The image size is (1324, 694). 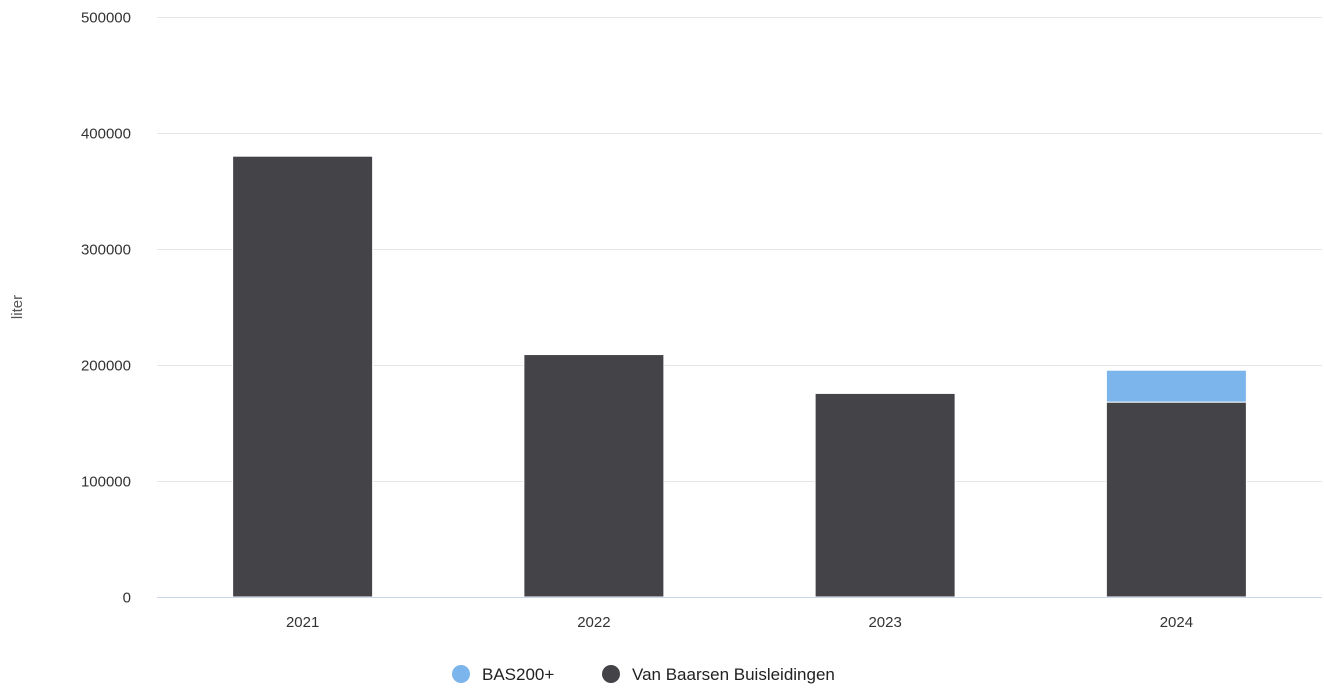 What do you see at coordinates (106, 366) in the screenshot?
I see `y-tick-label: 200000` at bounding box center [106, 366].